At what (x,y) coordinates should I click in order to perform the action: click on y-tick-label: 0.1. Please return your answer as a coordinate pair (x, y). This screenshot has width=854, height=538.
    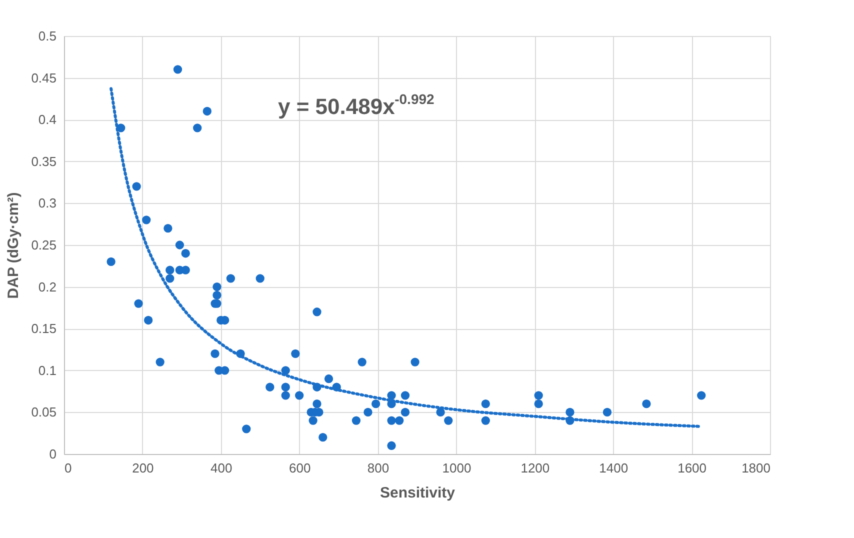
    Looking at the image, I should click on (47, 370).